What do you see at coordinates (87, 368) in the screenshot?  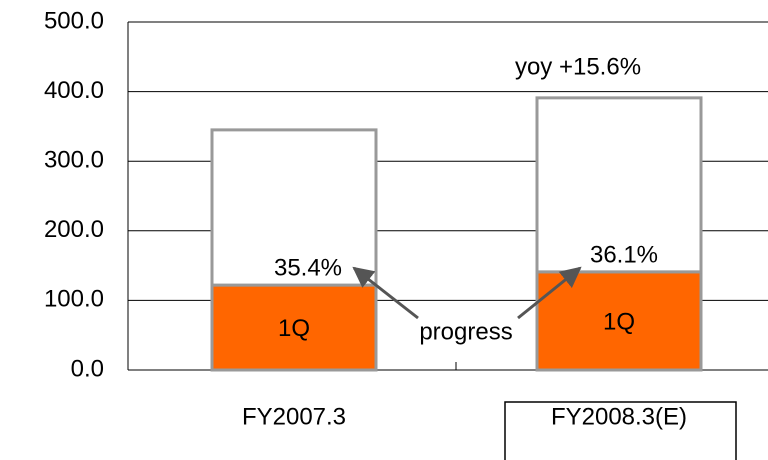 I see `y-tick-label: 0.0` at bounding box center [87, 368].